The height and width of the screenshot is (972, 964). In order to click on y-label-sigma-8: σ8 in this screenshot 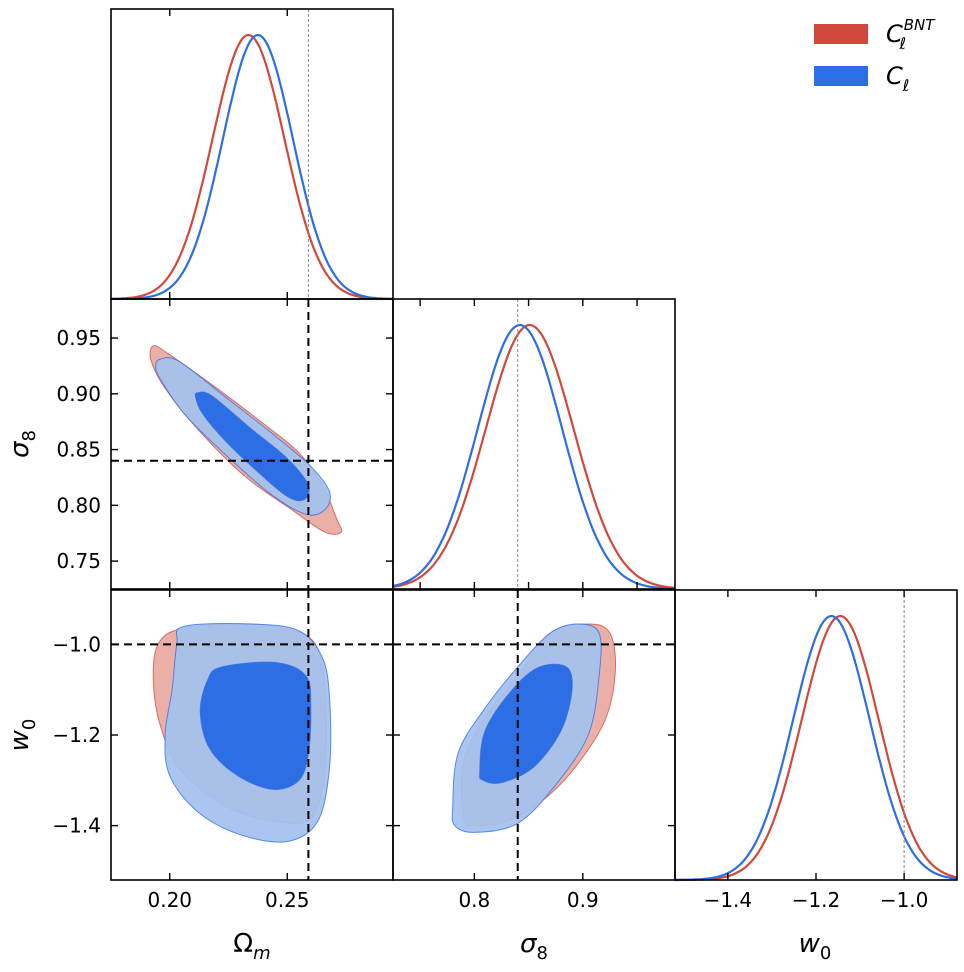, I will do `click(22, 444)`.